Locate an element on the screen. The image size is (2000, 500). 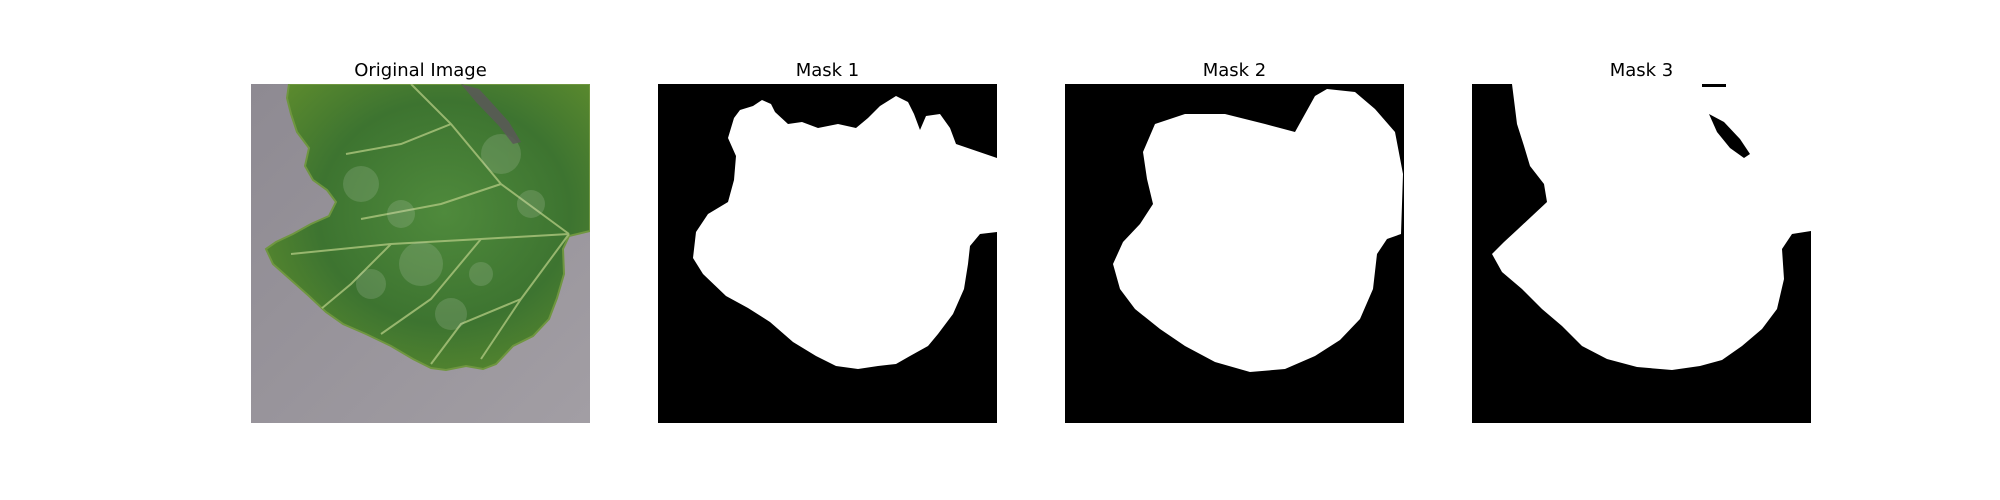
mask-3-image is located at coordinates (1641, 253).